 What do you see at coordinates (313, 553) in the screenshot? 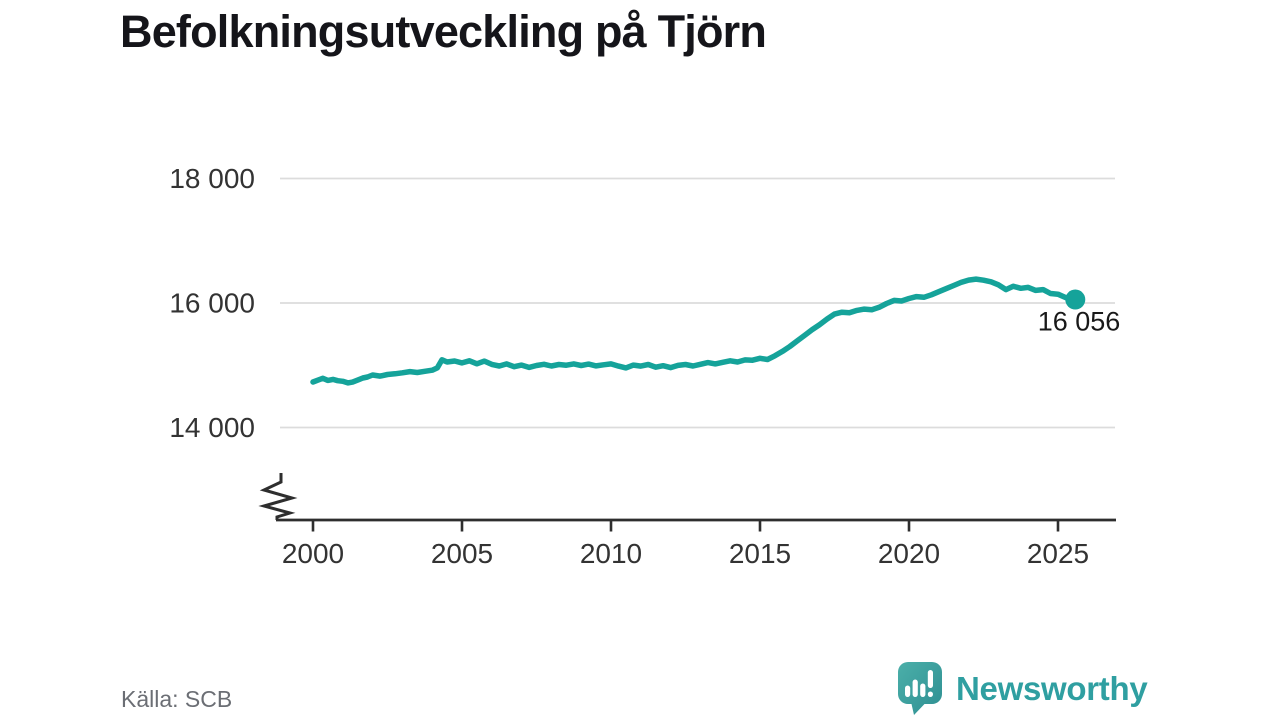
I see `x-tick-label: 2000` at bounding box center [313, 553].